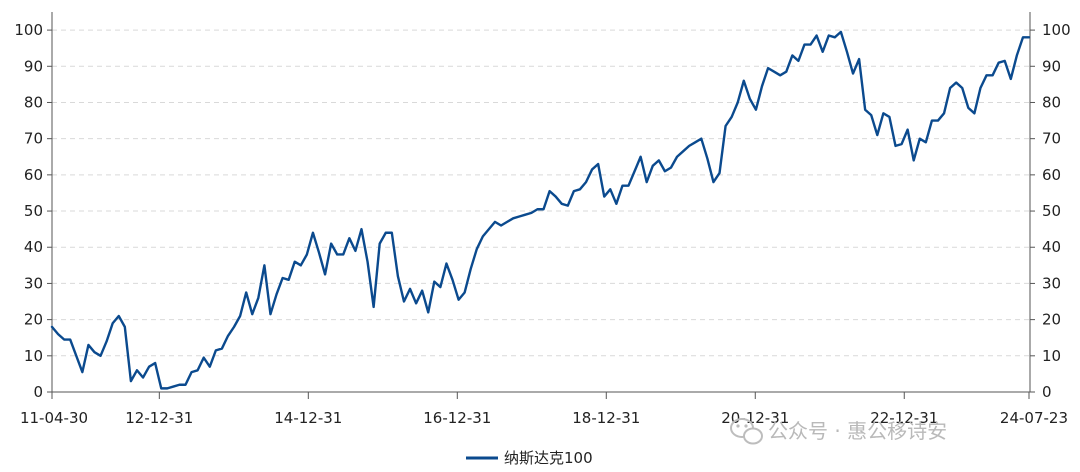  Describe the element at coordinates (1051, 320) in the screenshot. I see `y-tick-label-right: 20` at that location.